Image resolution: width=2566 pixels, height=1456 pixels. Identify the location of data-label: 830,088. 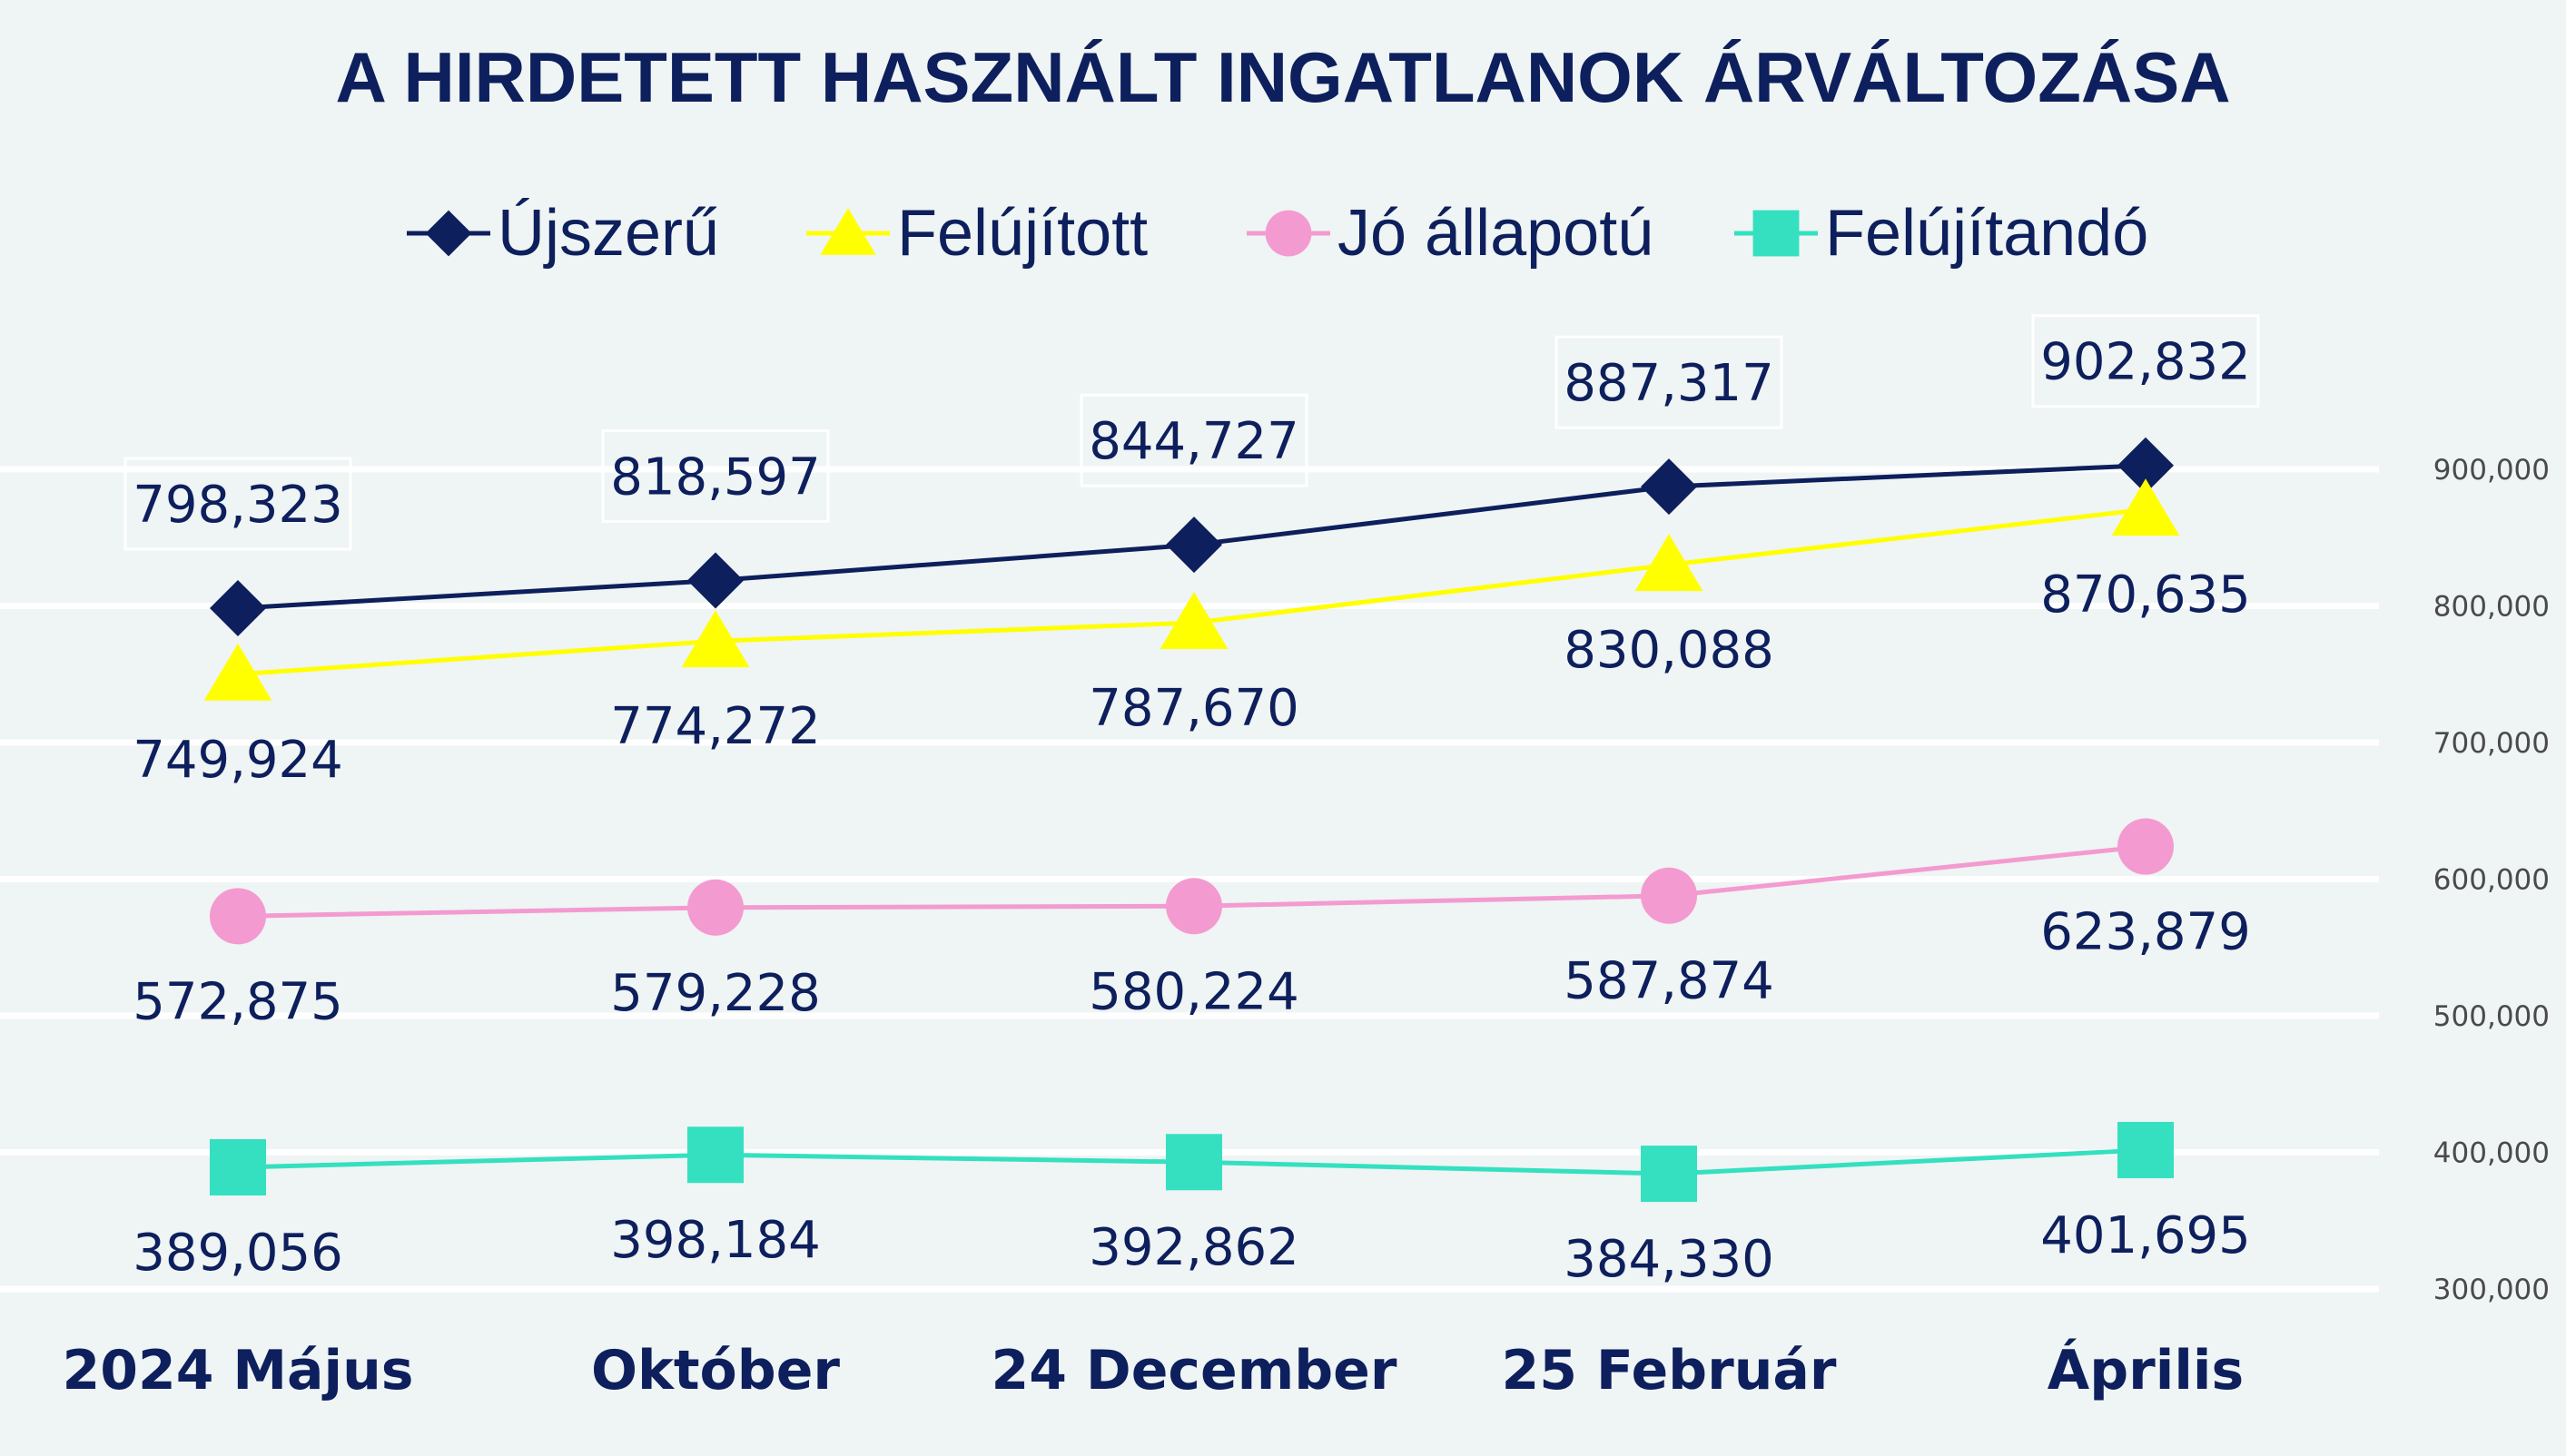
(1669, 650).